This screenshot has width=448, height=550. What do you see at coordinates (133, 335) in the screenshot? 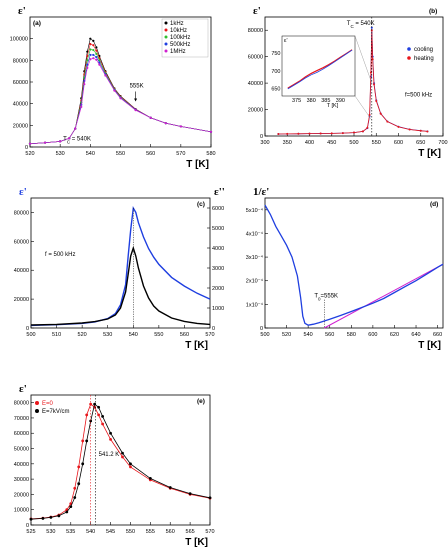
I see `x-tick-label: 540` at bounding box center [133, 335].